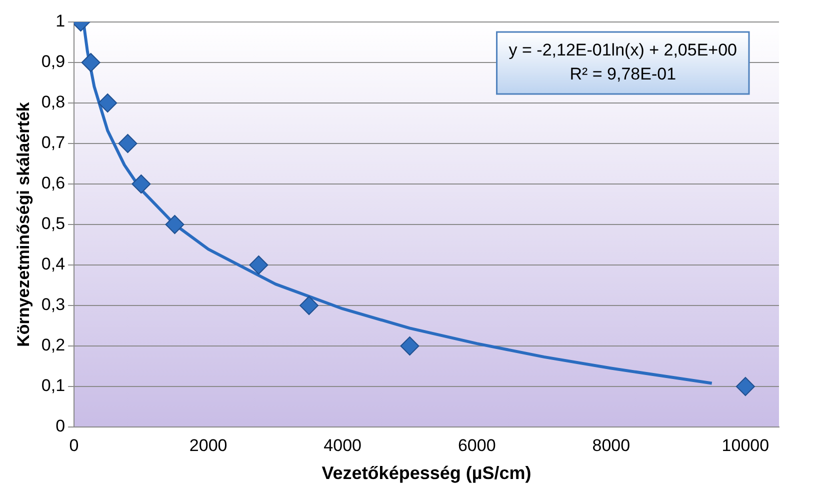  What do you see at coordinates (53, 142) in the screenshot?
I see `y-tick-label: 0,7` at bounding box center [53, 142].